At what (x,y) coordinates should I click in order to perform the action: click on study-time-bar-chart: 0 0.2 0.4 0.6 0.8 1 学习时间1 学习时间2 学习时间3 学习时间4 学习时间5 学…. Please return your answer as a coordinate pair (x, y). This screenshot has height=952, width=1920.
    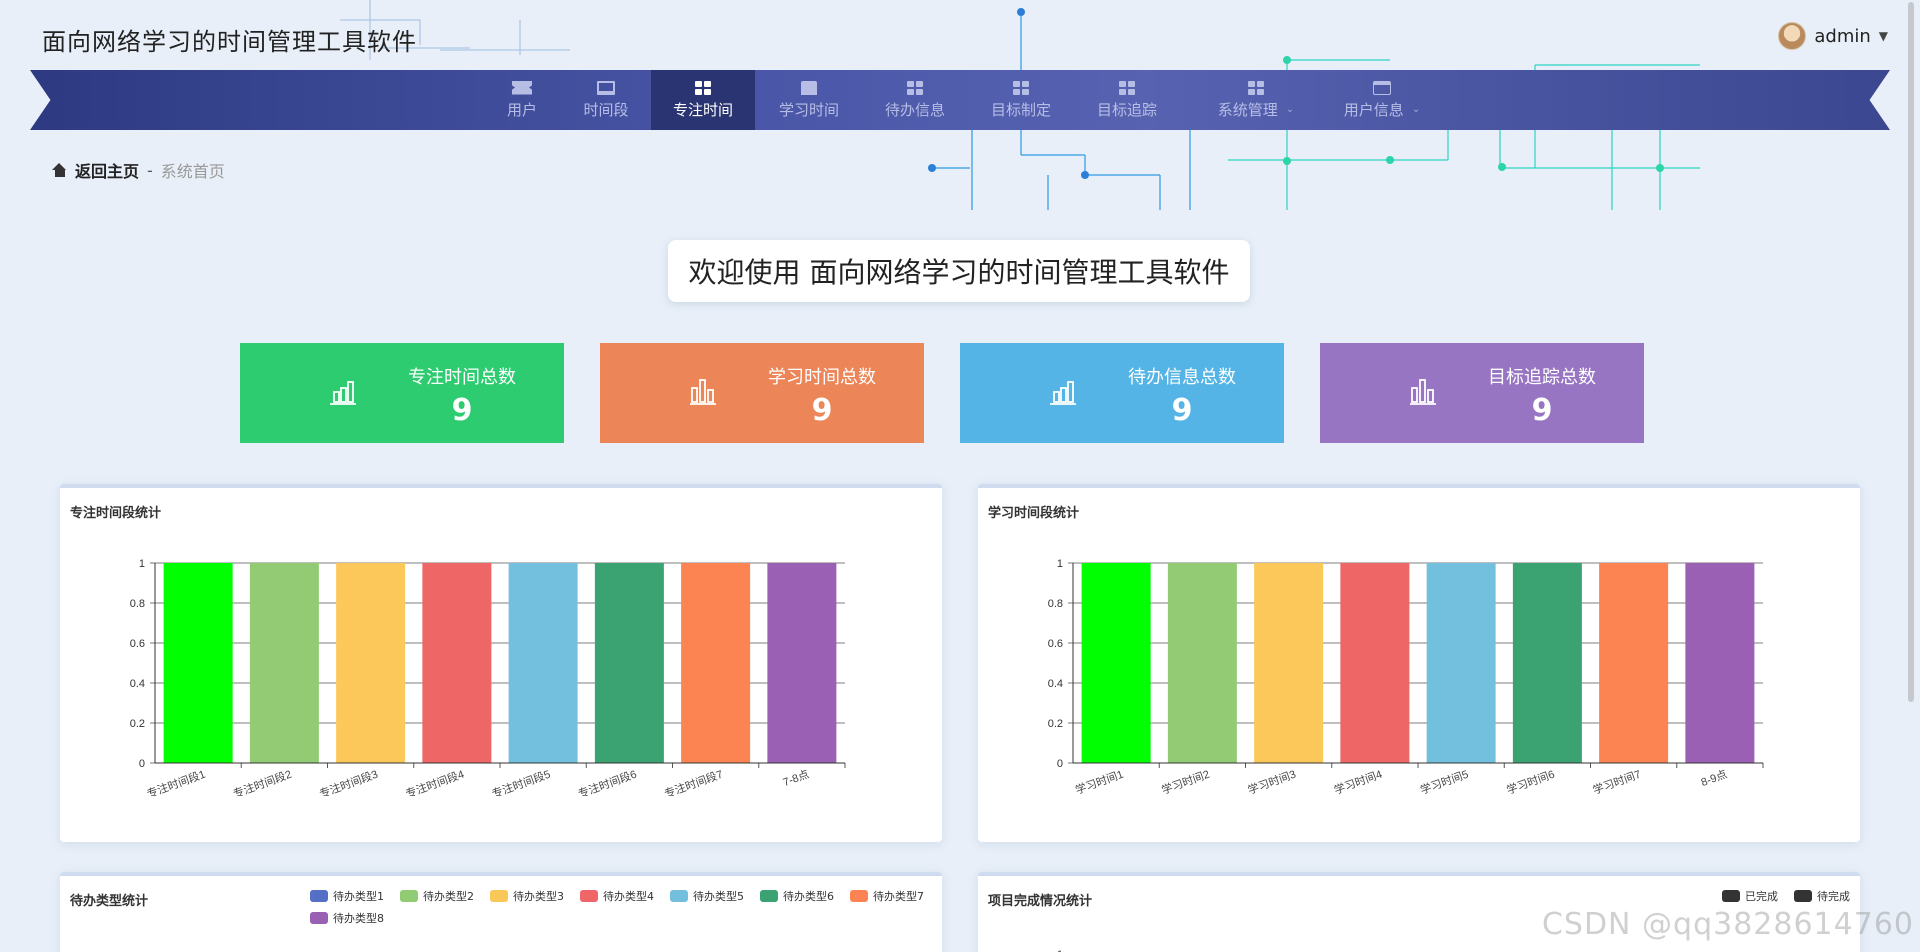
    Looking at the image, I should click on (1406, 677).